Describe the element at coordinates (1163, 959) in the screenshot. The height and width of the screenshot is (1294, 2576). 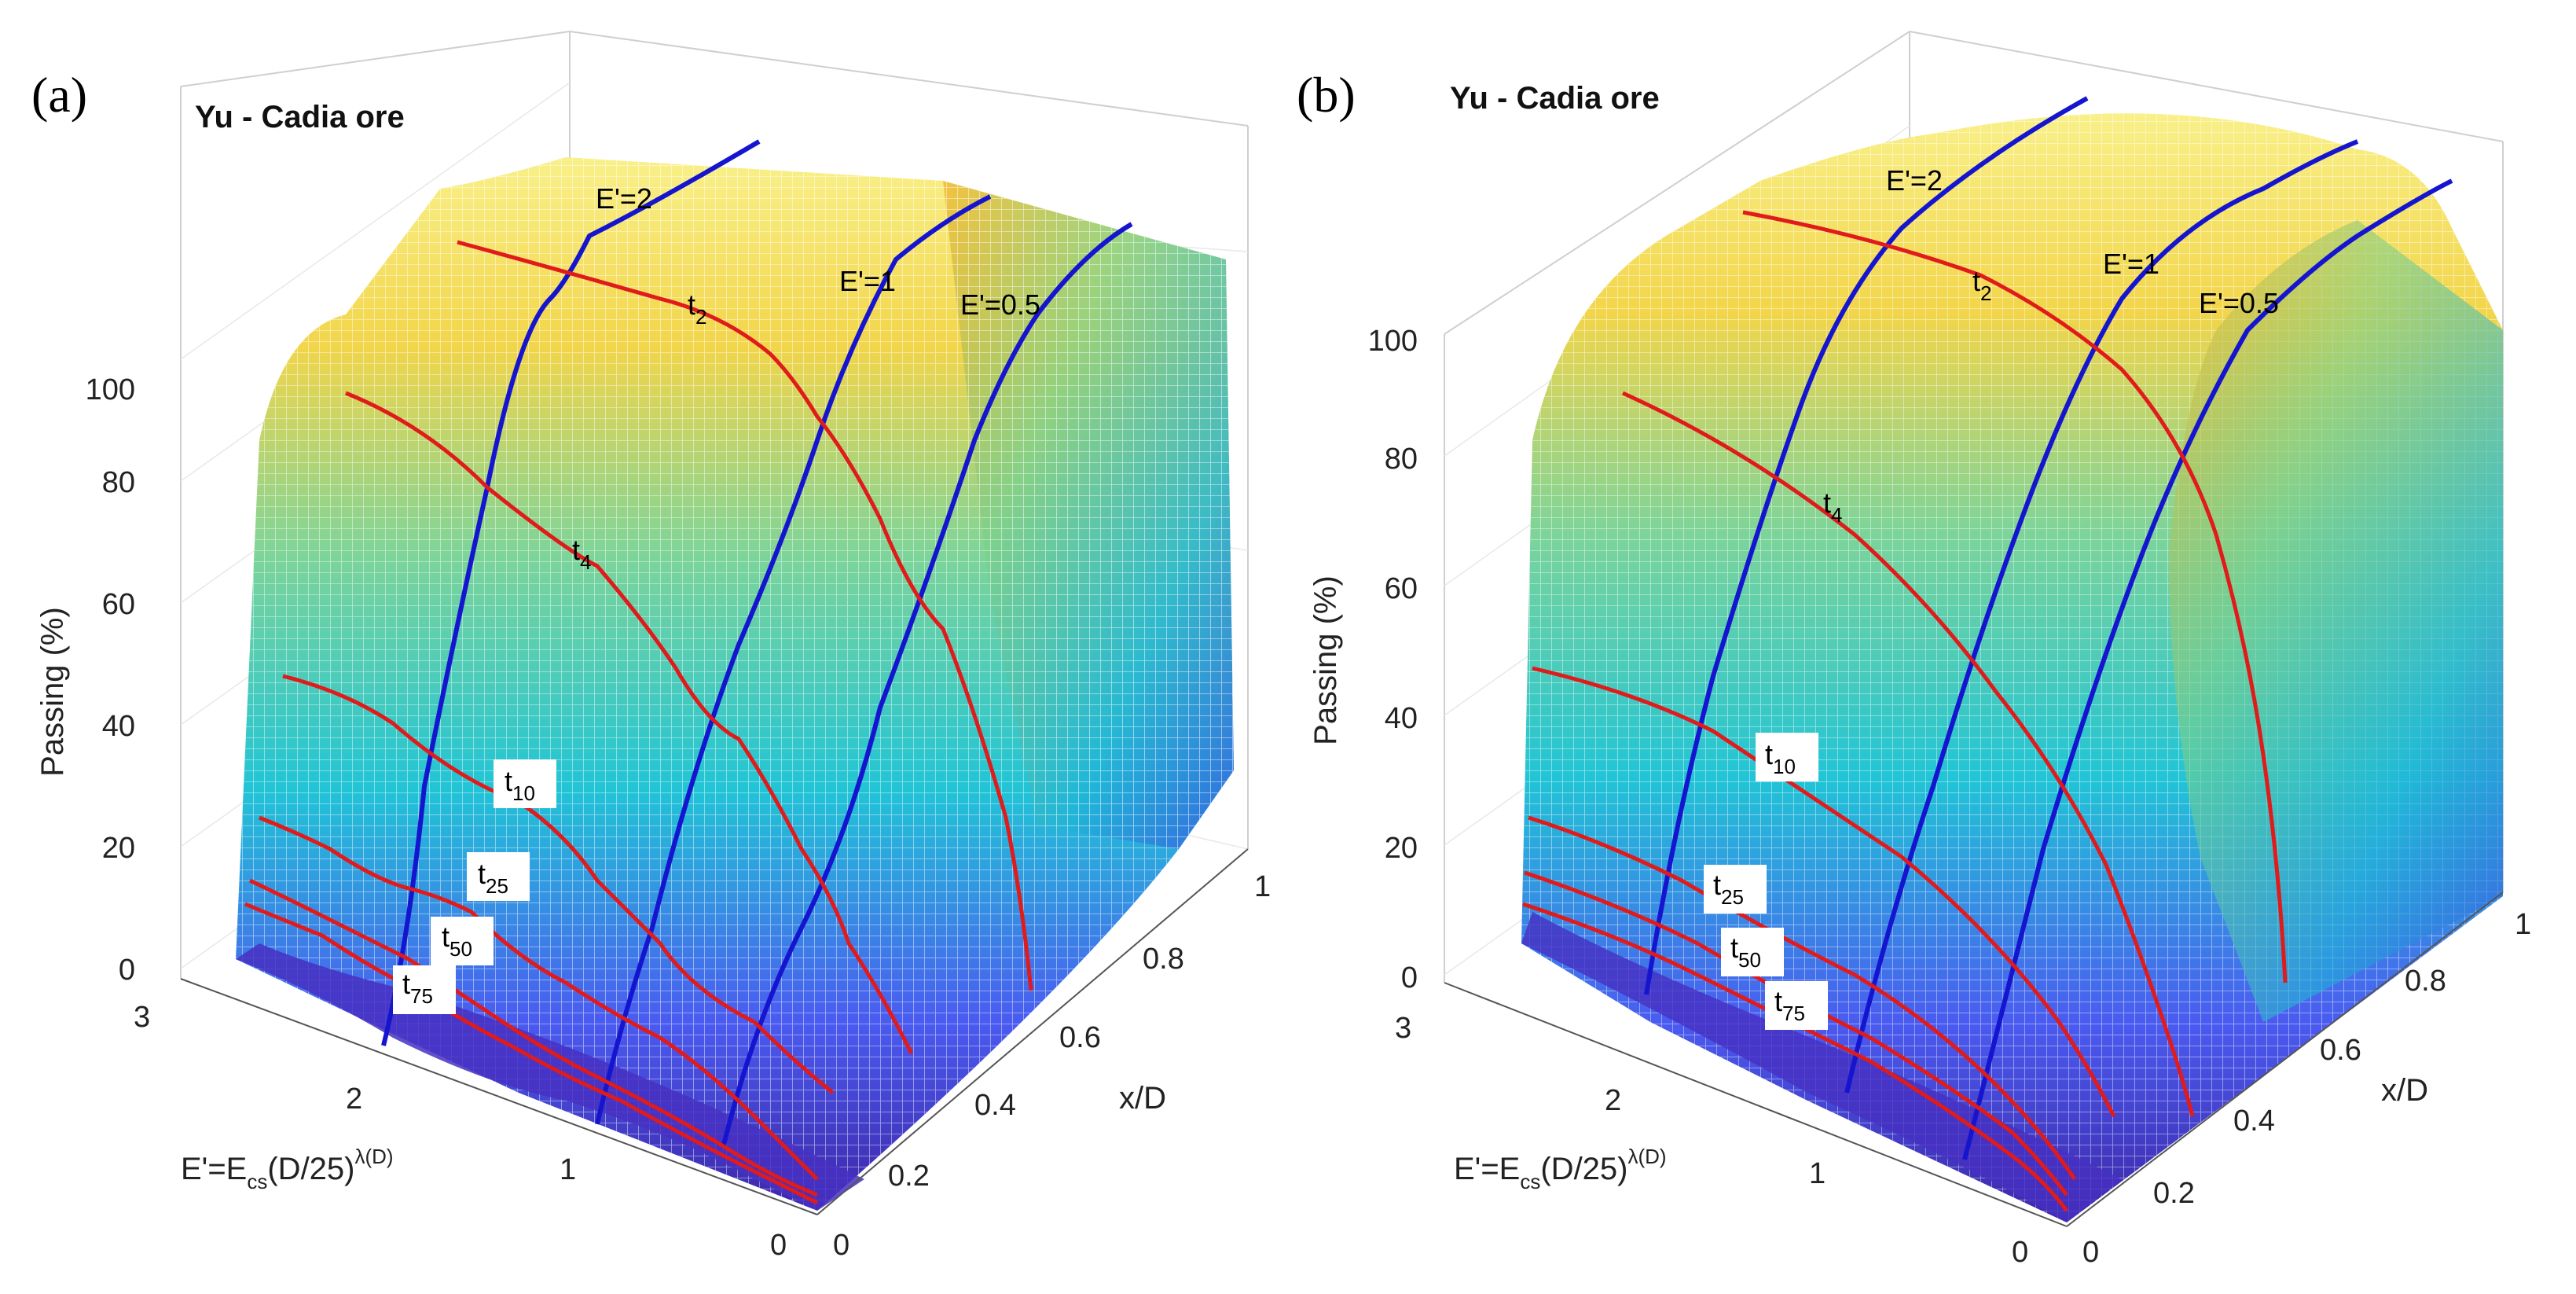
I see `panel-a-x-tick: 0.8` at that location.